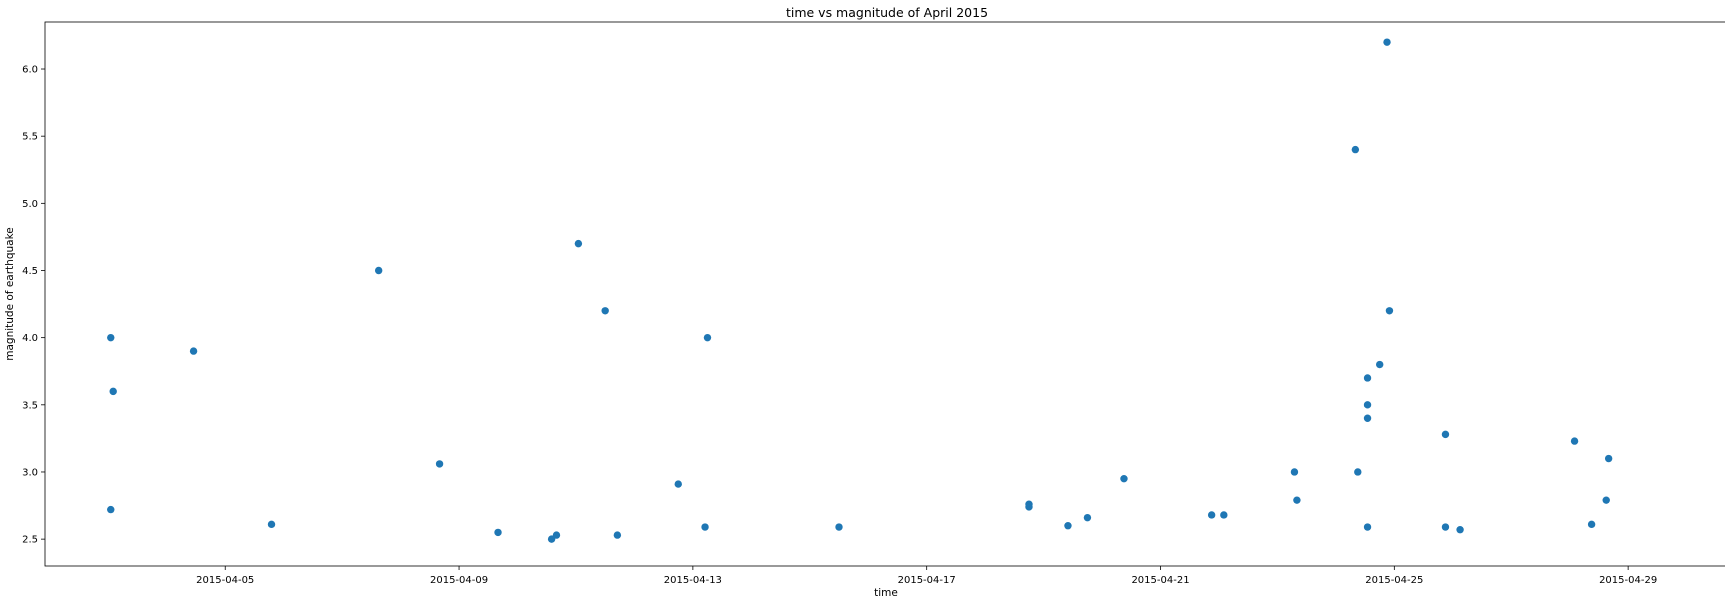  Describe the element at coordinates (30, 70) in the screenshot. I see `y-tick-label: 6.0` at that location.